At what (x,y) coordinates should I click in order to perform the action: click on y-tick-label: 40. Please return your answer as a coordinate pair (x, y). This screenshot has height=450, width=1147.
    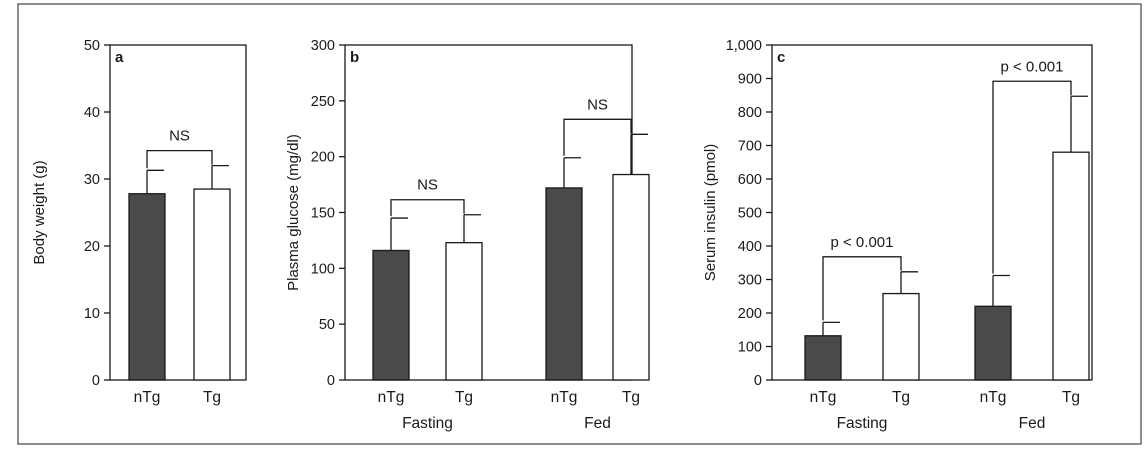
    Looking at the image, I should click on (92, 113).